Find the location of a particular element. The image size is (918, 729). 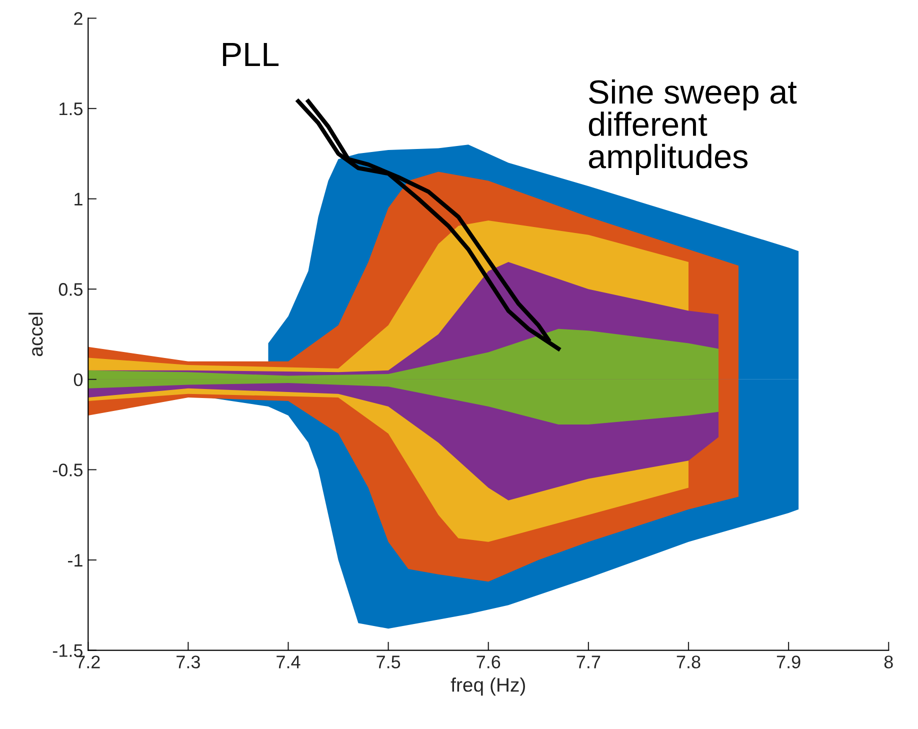

y-tick-label: -1.5 is located at coordinates (67, 650).